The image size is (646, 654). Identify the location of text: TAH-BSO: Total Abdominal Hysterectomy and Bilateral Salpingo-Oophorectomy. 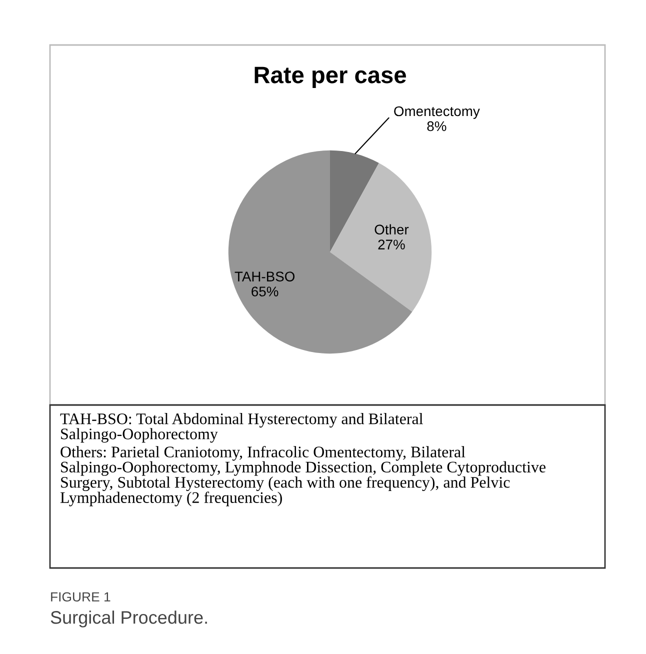
(241, 428).